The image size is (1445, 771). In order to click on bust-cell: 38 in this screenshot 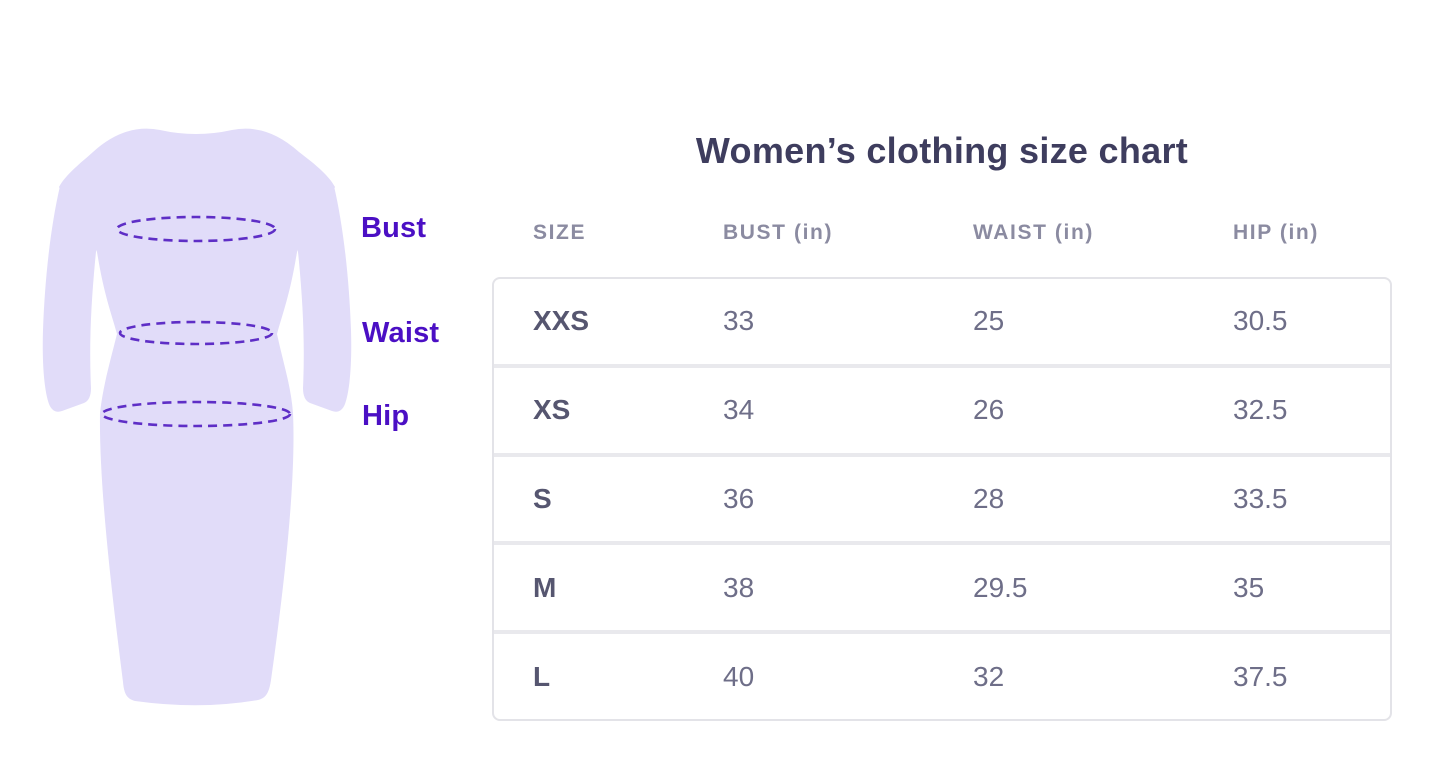, I will do `click(739, 587)`.